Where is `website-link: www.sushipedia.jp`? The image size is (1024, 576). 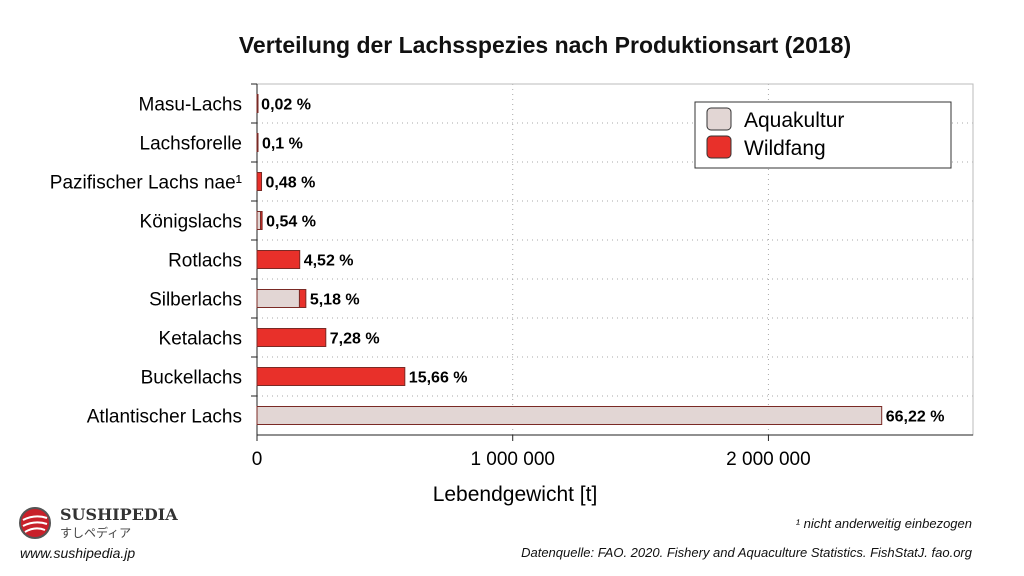 website-link: www.sushipedia.jp is located at coordinates (78, 553).